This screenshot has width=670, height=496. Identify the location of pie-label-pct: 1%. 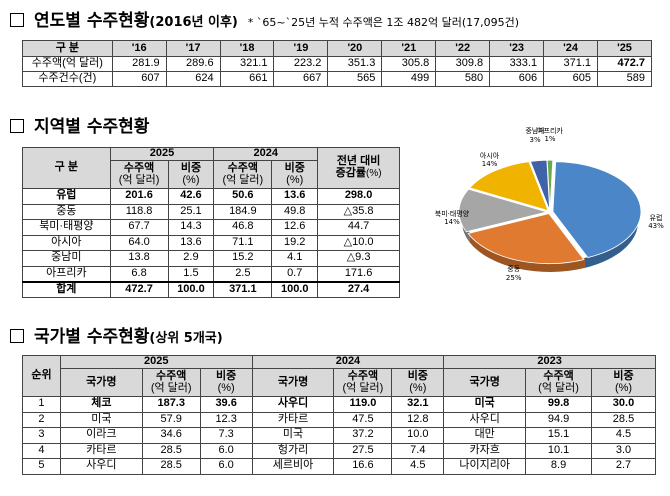
(550, 138).